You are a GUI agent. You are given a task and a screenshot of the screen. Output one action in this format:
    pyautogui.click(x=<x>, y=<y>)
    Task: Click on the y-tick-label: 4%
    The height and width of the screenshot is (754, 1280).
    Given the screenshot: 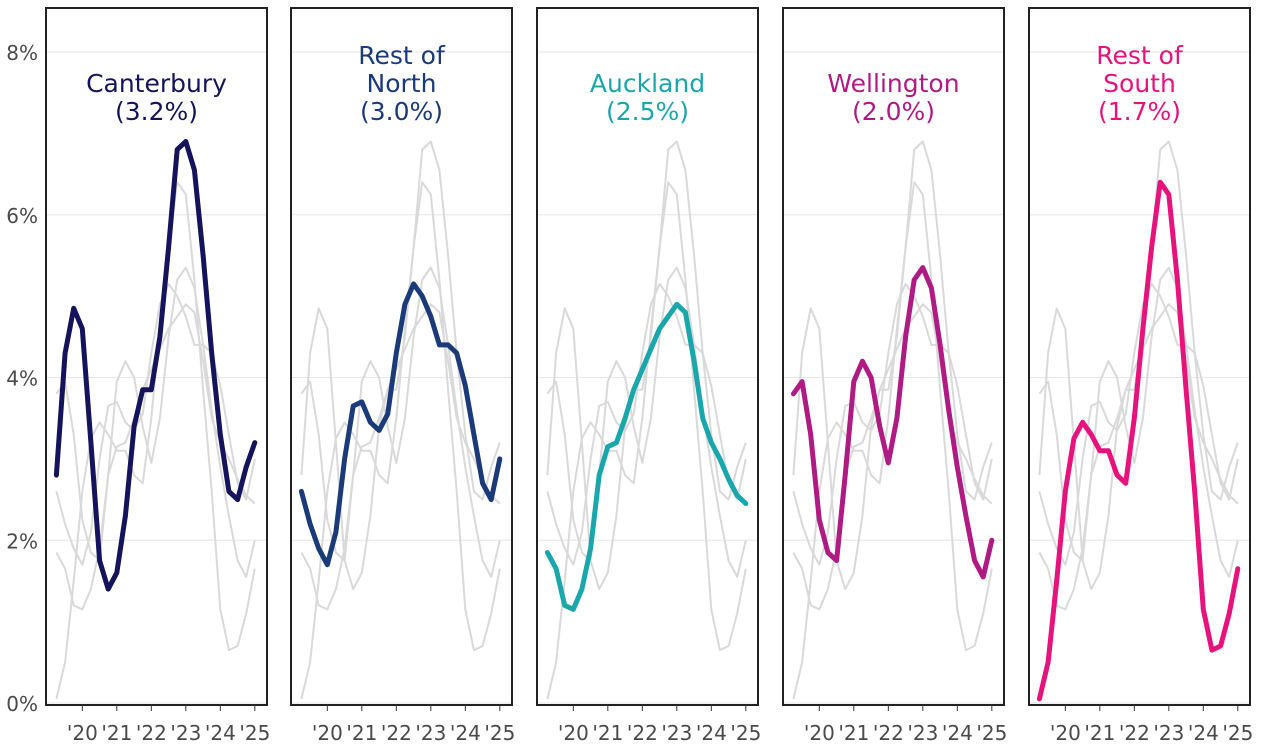 What is the action you would take?
    pyautogui.click(x=22, y=379)
    